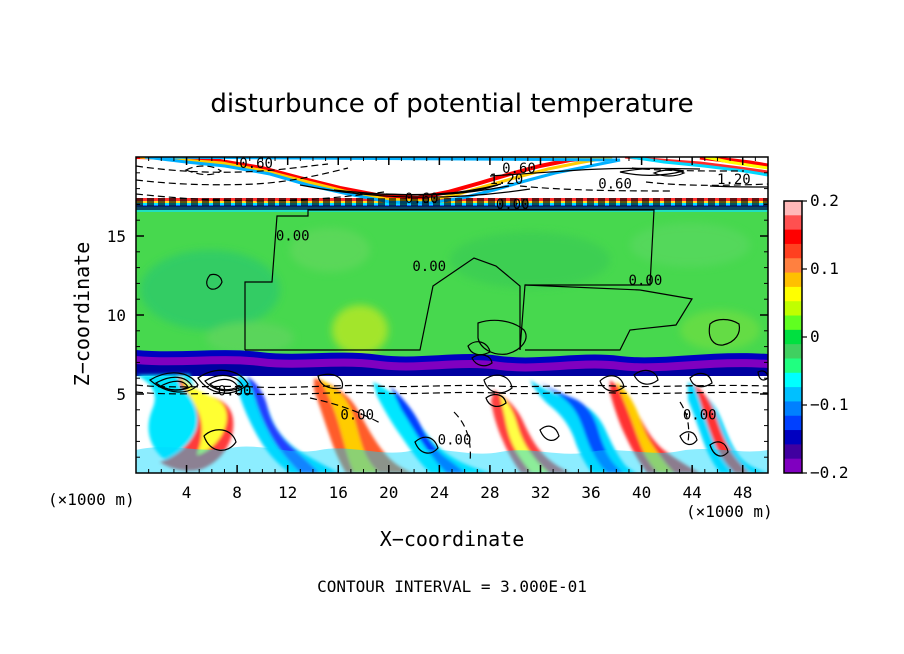 Image resolution: width=904 pixels, height=654 pixels. What do you see at coordinates (824, 200) in the screenshot?
I see `colorbar-tick-label-0: 0.2` at bounding box center [824, 200].